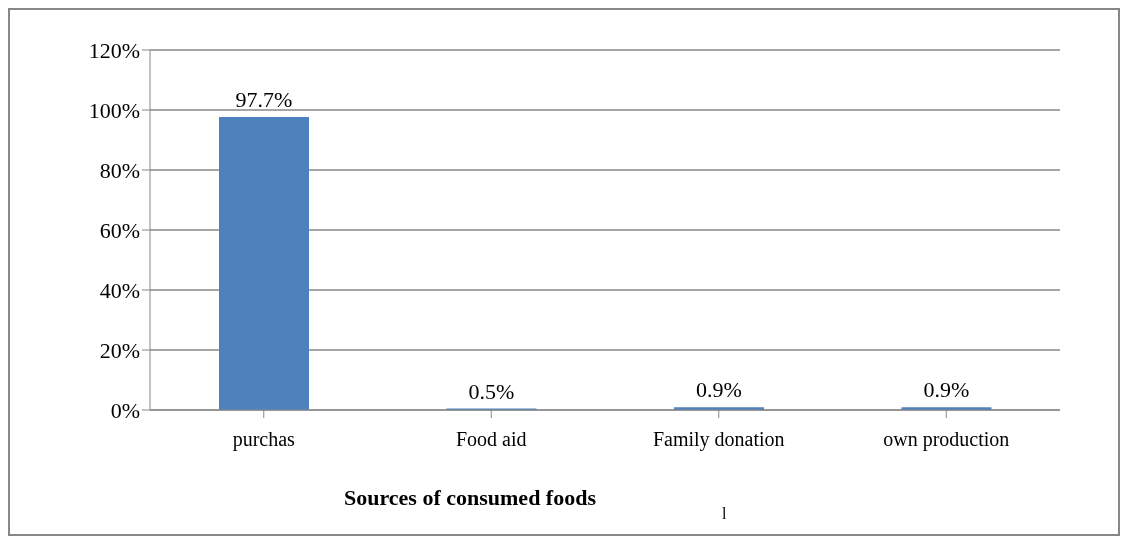 The width and height of the screenshot is (1128, 544). I want to click on y-tick-label: 120%, so click(114, 50).